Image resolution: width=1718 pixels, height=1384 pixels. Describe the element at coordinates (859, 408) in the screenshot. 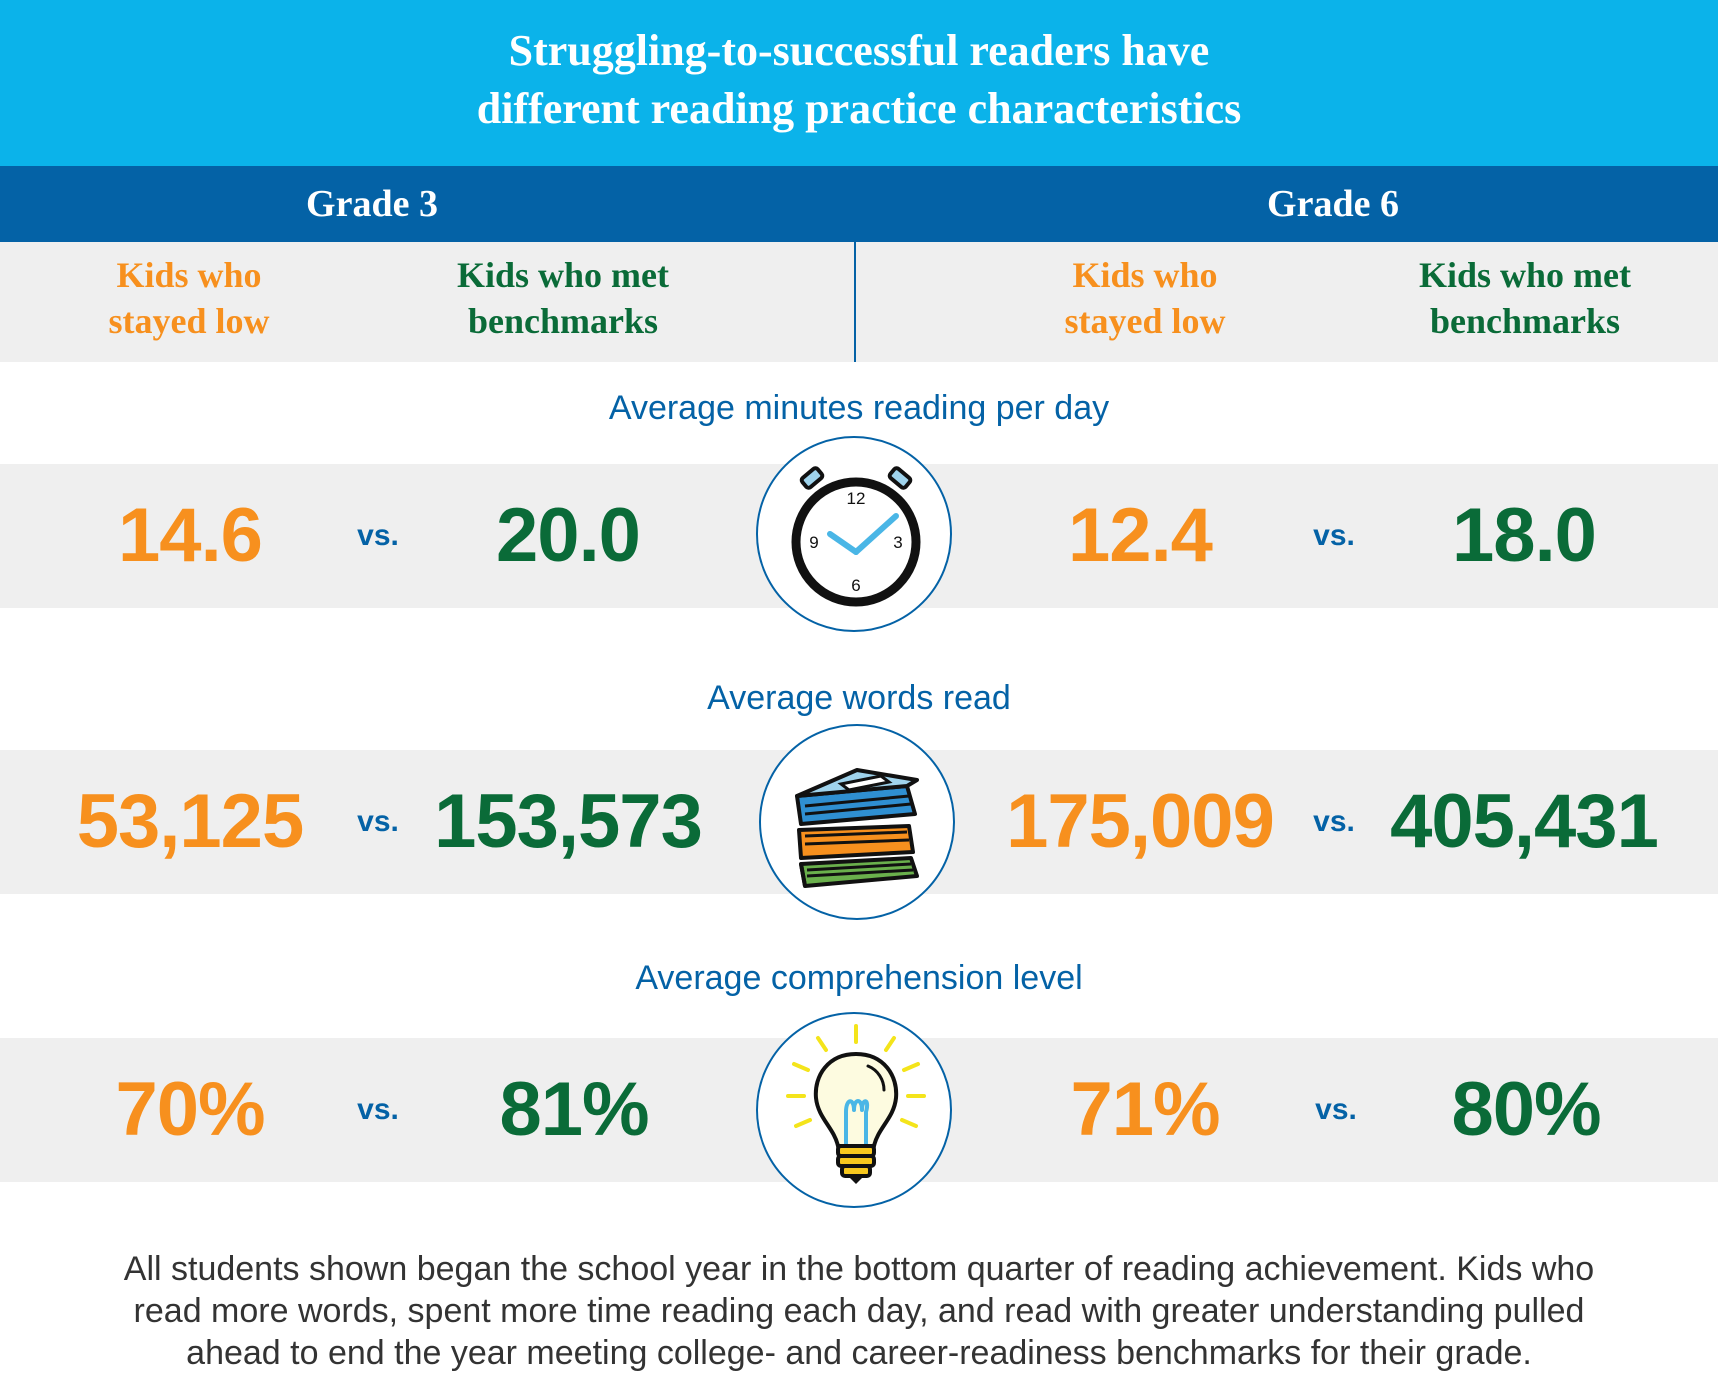

I see `metric-title-minutes: Average minutes reading per day` at that location.